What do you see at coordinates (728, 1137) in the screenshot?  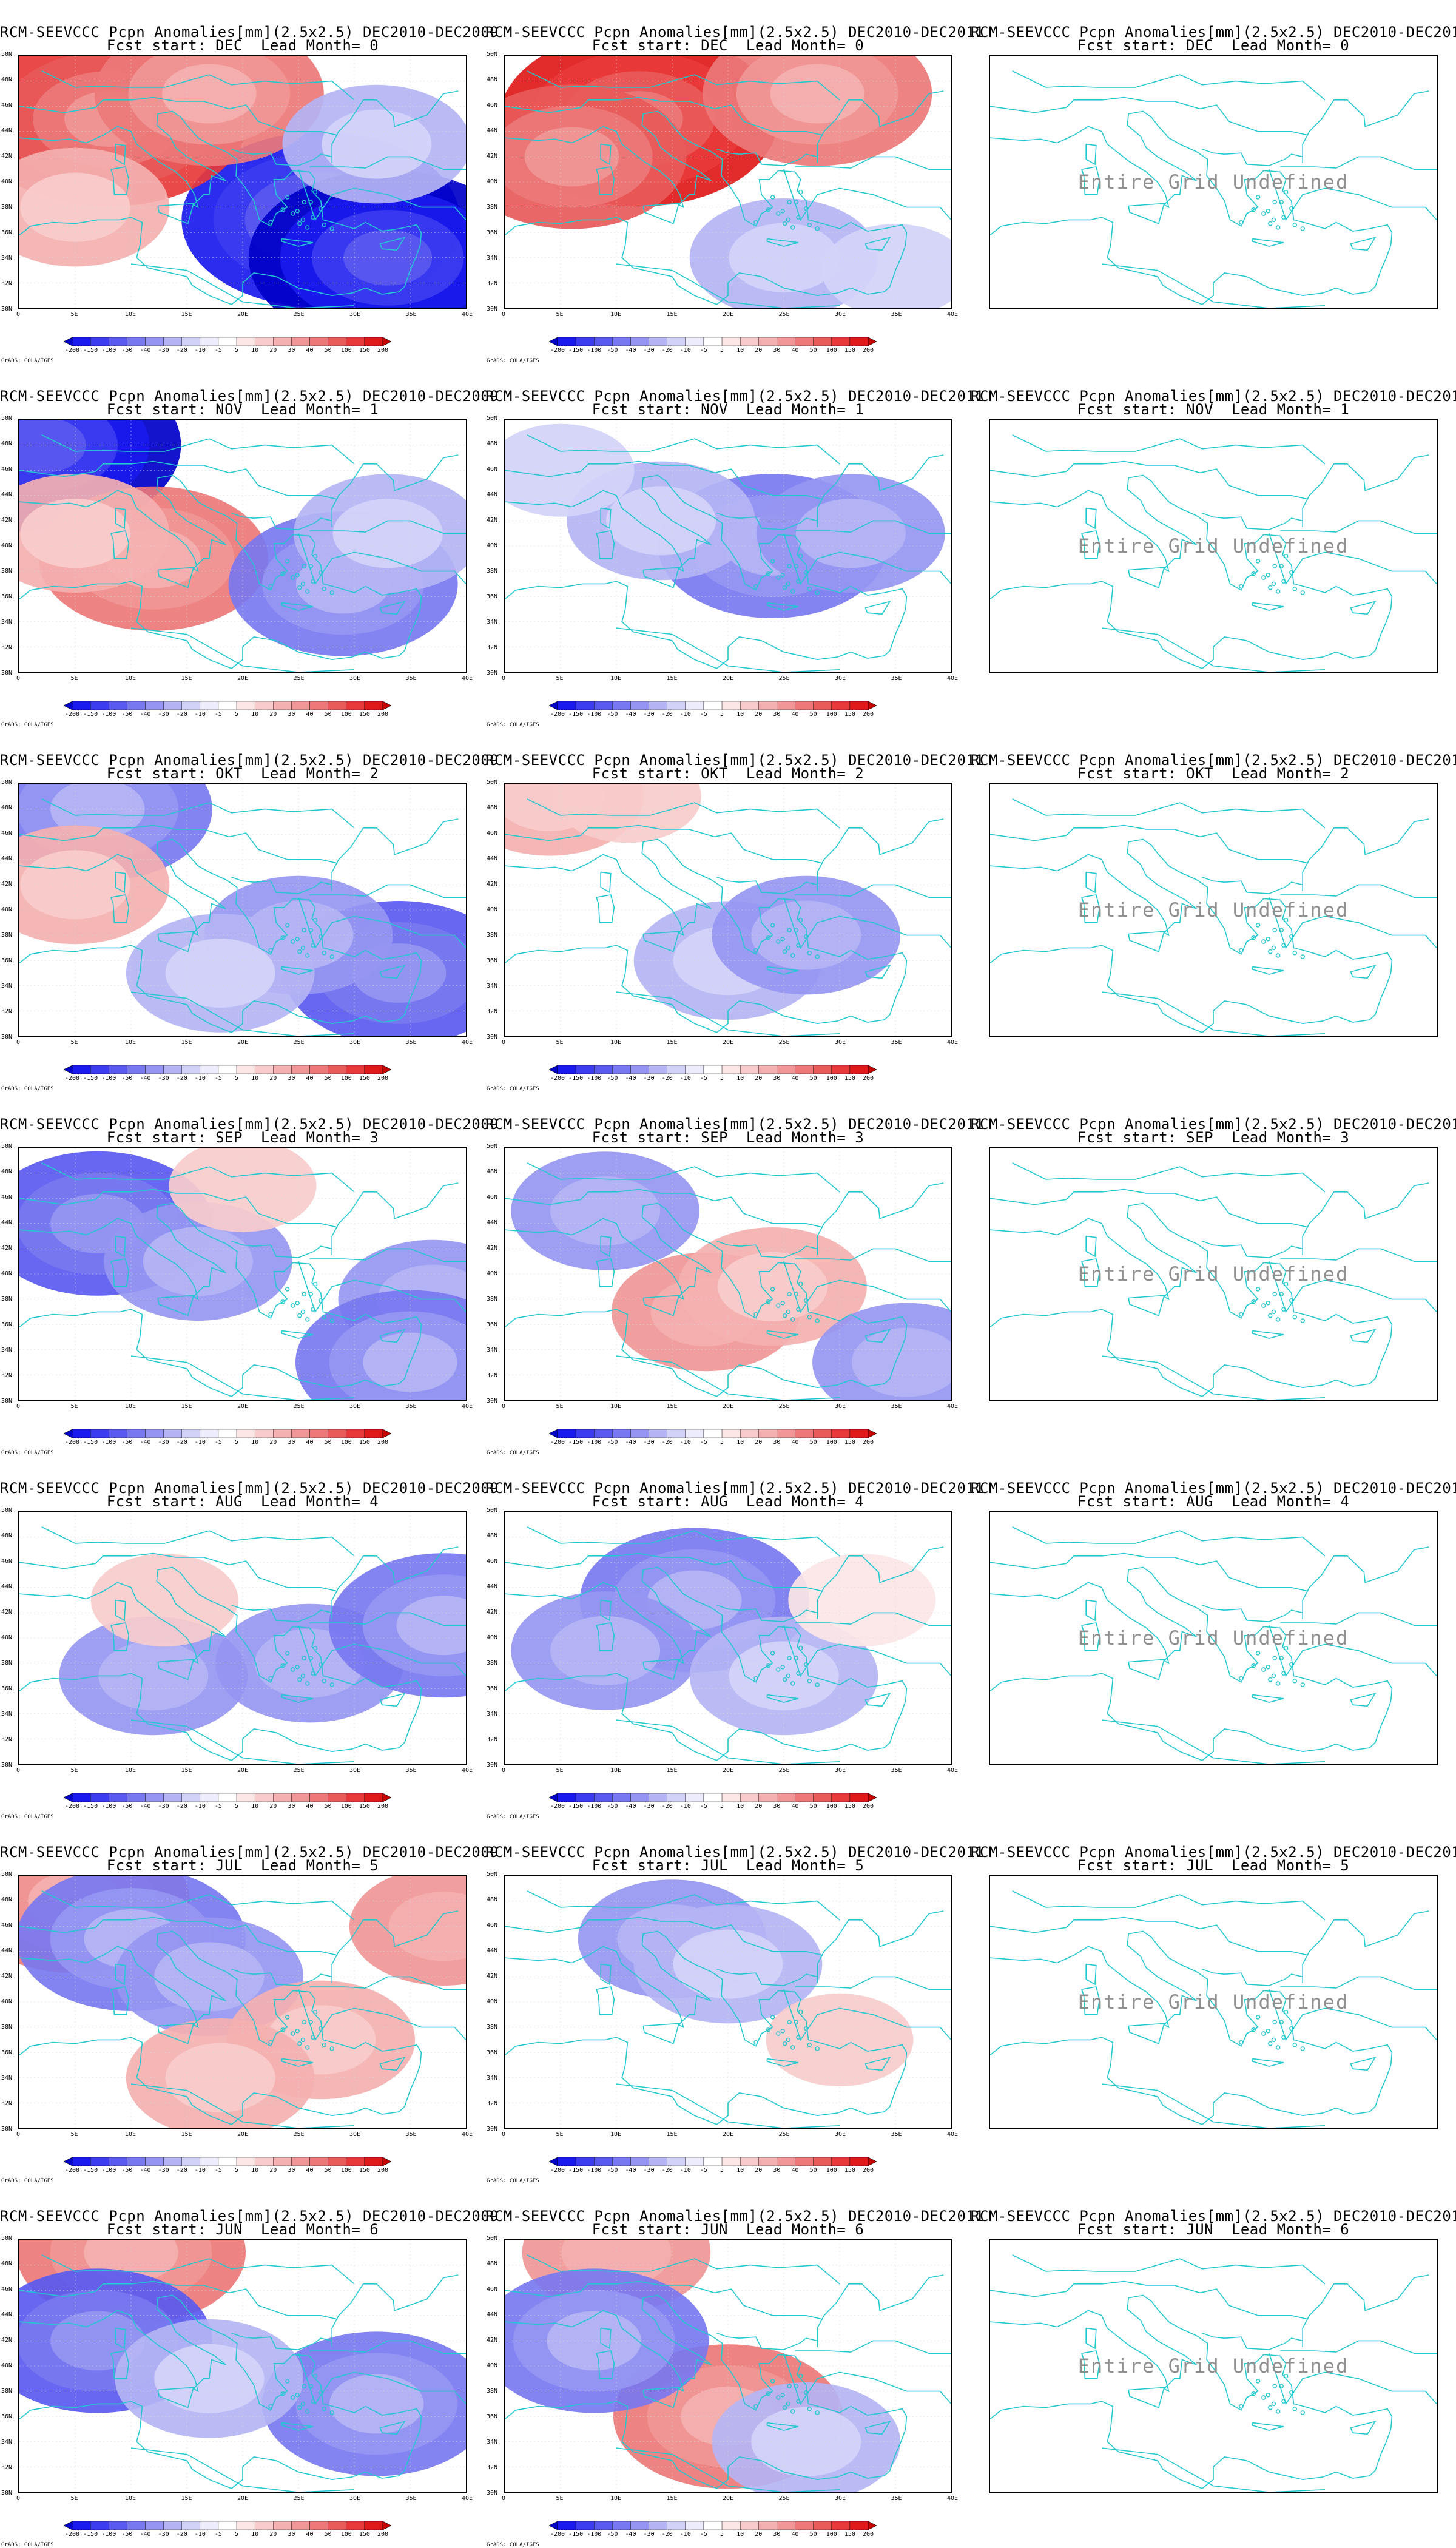 I see `panel-title-line2: Fcst start: SEP Lead Month= 3` at bounding box center [728, 1137].